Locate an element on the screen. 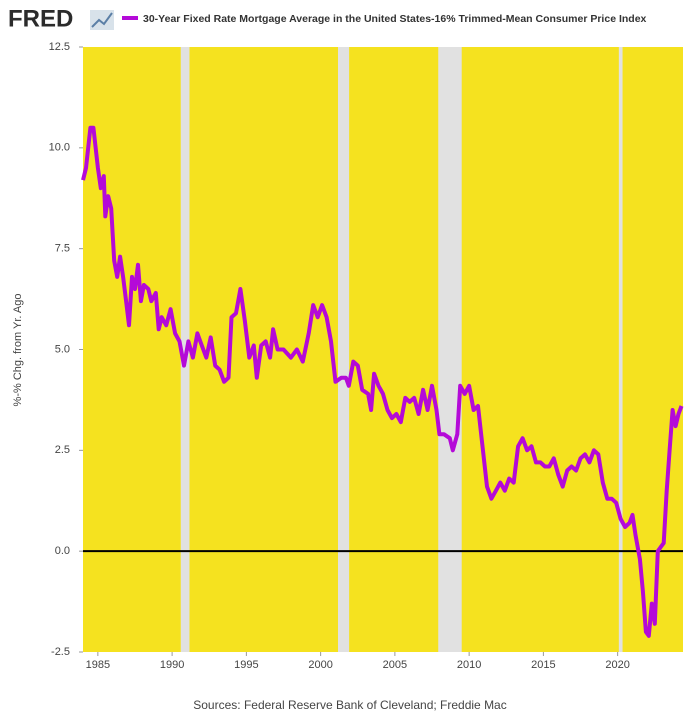 The height and width of the screenshot is (716, 700). x-tick-label: 1995 is located at coordinates (246, 665).